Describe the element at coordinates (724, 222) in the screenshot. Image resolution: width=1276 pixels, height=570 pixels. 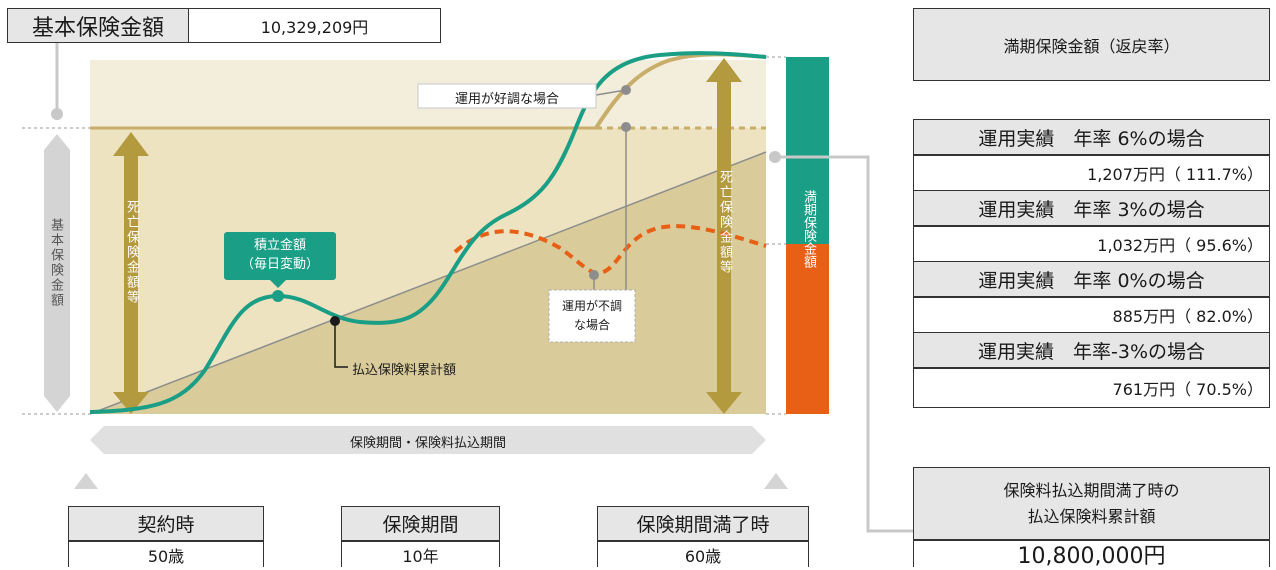
I see `death-benefit-label-right: 死亡保険金額等` at that location.